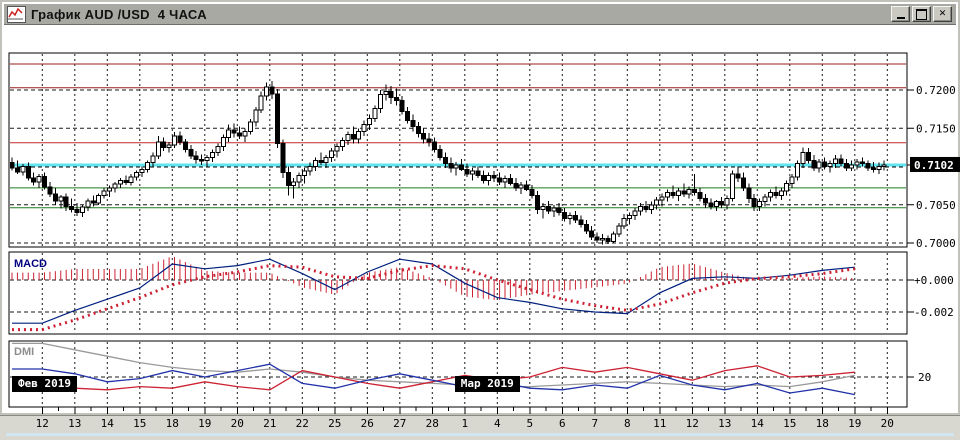 This screenshot has height=440, width=960. I want to click on current-price-tag, so click(935, 164).